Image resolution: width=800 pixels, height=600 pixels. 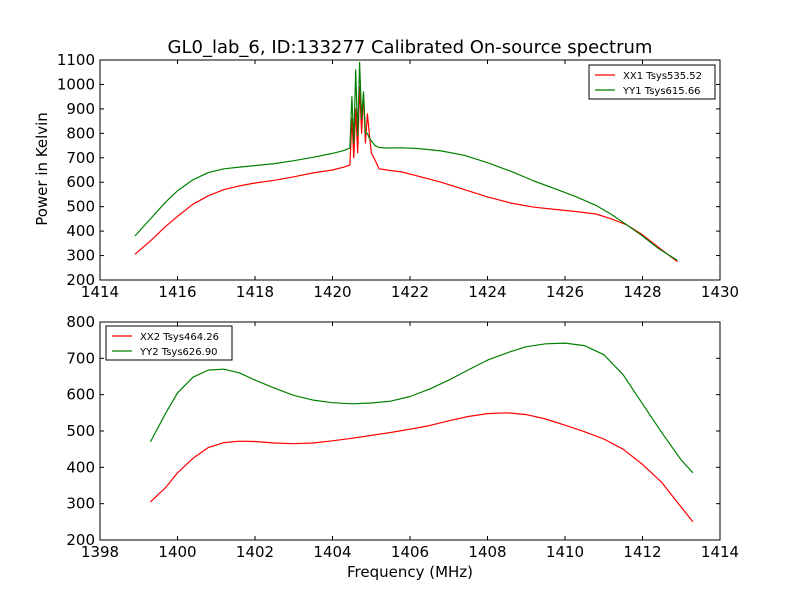 What do you see at coordinates (720, 292) in the screenshot?
I see `top-x-tick-label: 1430` at bounding box center [720, 292].